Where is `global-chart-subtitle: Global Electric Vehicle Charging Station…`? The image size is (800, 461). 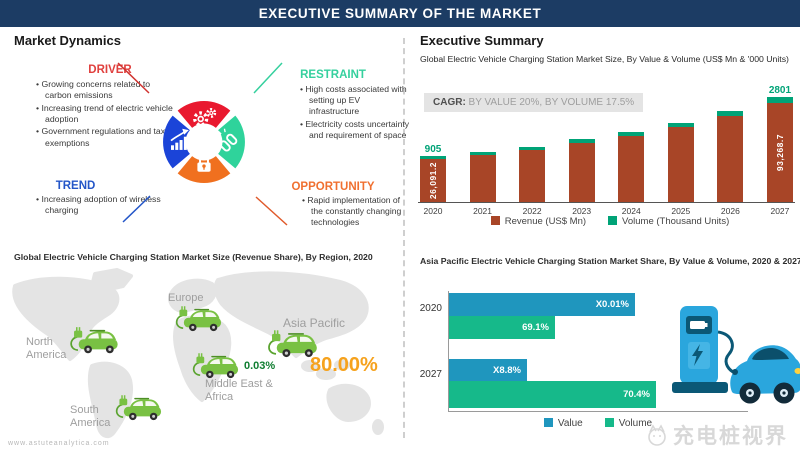
global-chart-subtitle: Global Electric Vehicle Charging Station… is located at coordinates (604, 59).